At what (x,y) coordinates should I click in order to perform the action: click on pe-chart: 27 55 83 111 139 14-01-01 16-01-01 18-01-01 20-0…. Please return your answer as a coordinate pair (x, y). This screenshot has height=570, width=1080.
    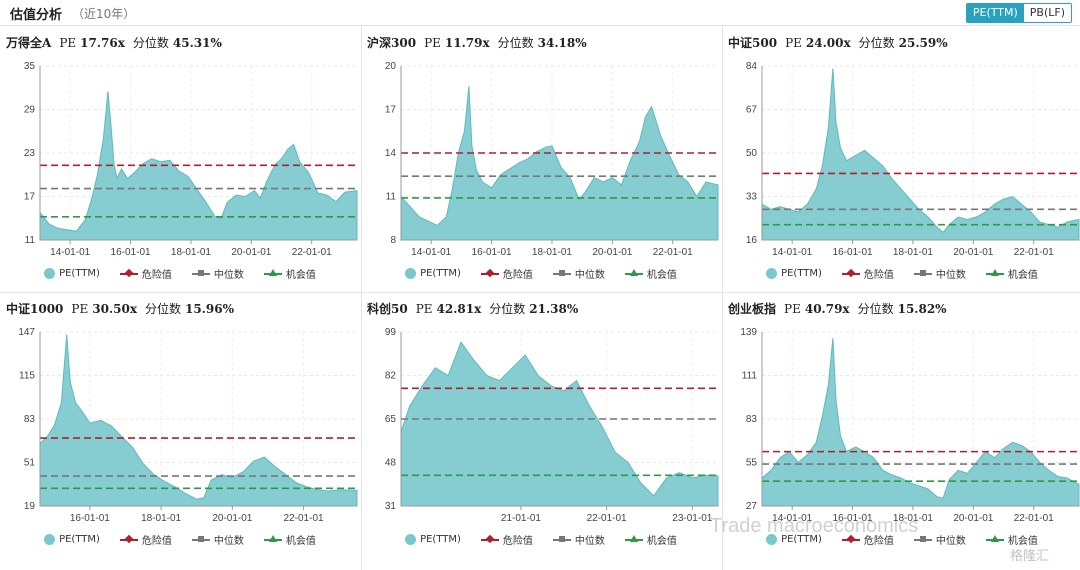
    Looking at the image, I should click on (910, 425).